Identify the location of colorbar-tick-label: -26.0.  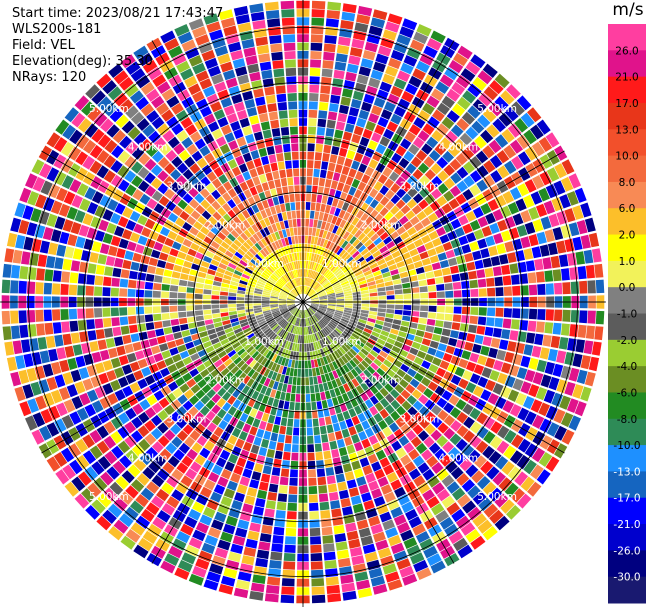
(626, 551).